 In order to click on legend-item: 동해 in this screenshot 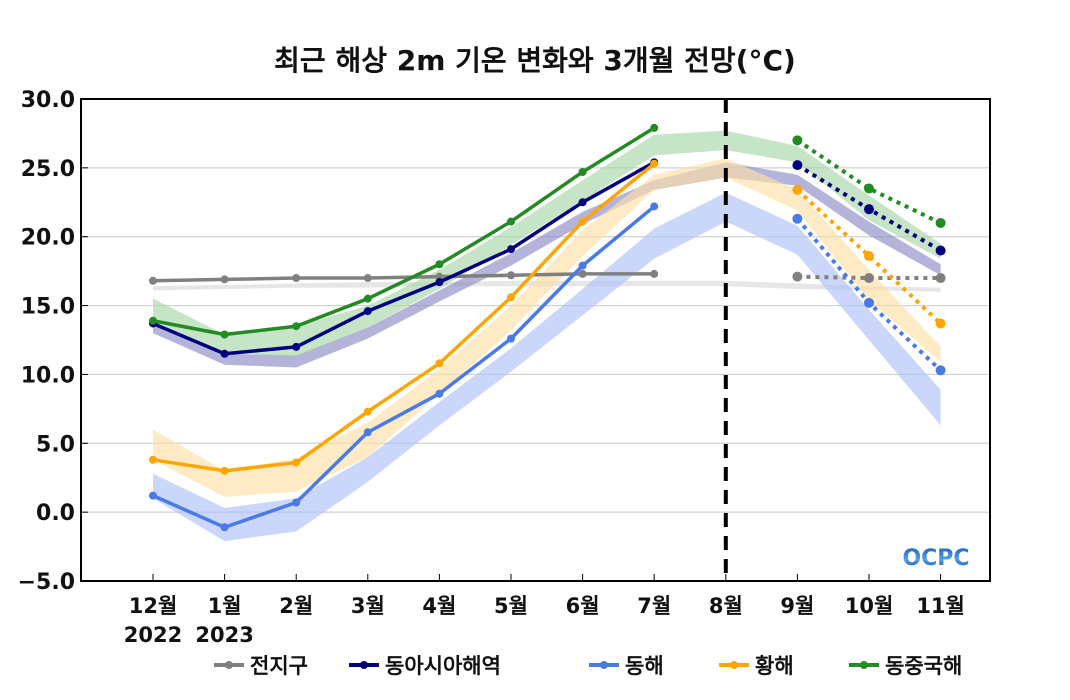, I will do `click(626, 666)`.